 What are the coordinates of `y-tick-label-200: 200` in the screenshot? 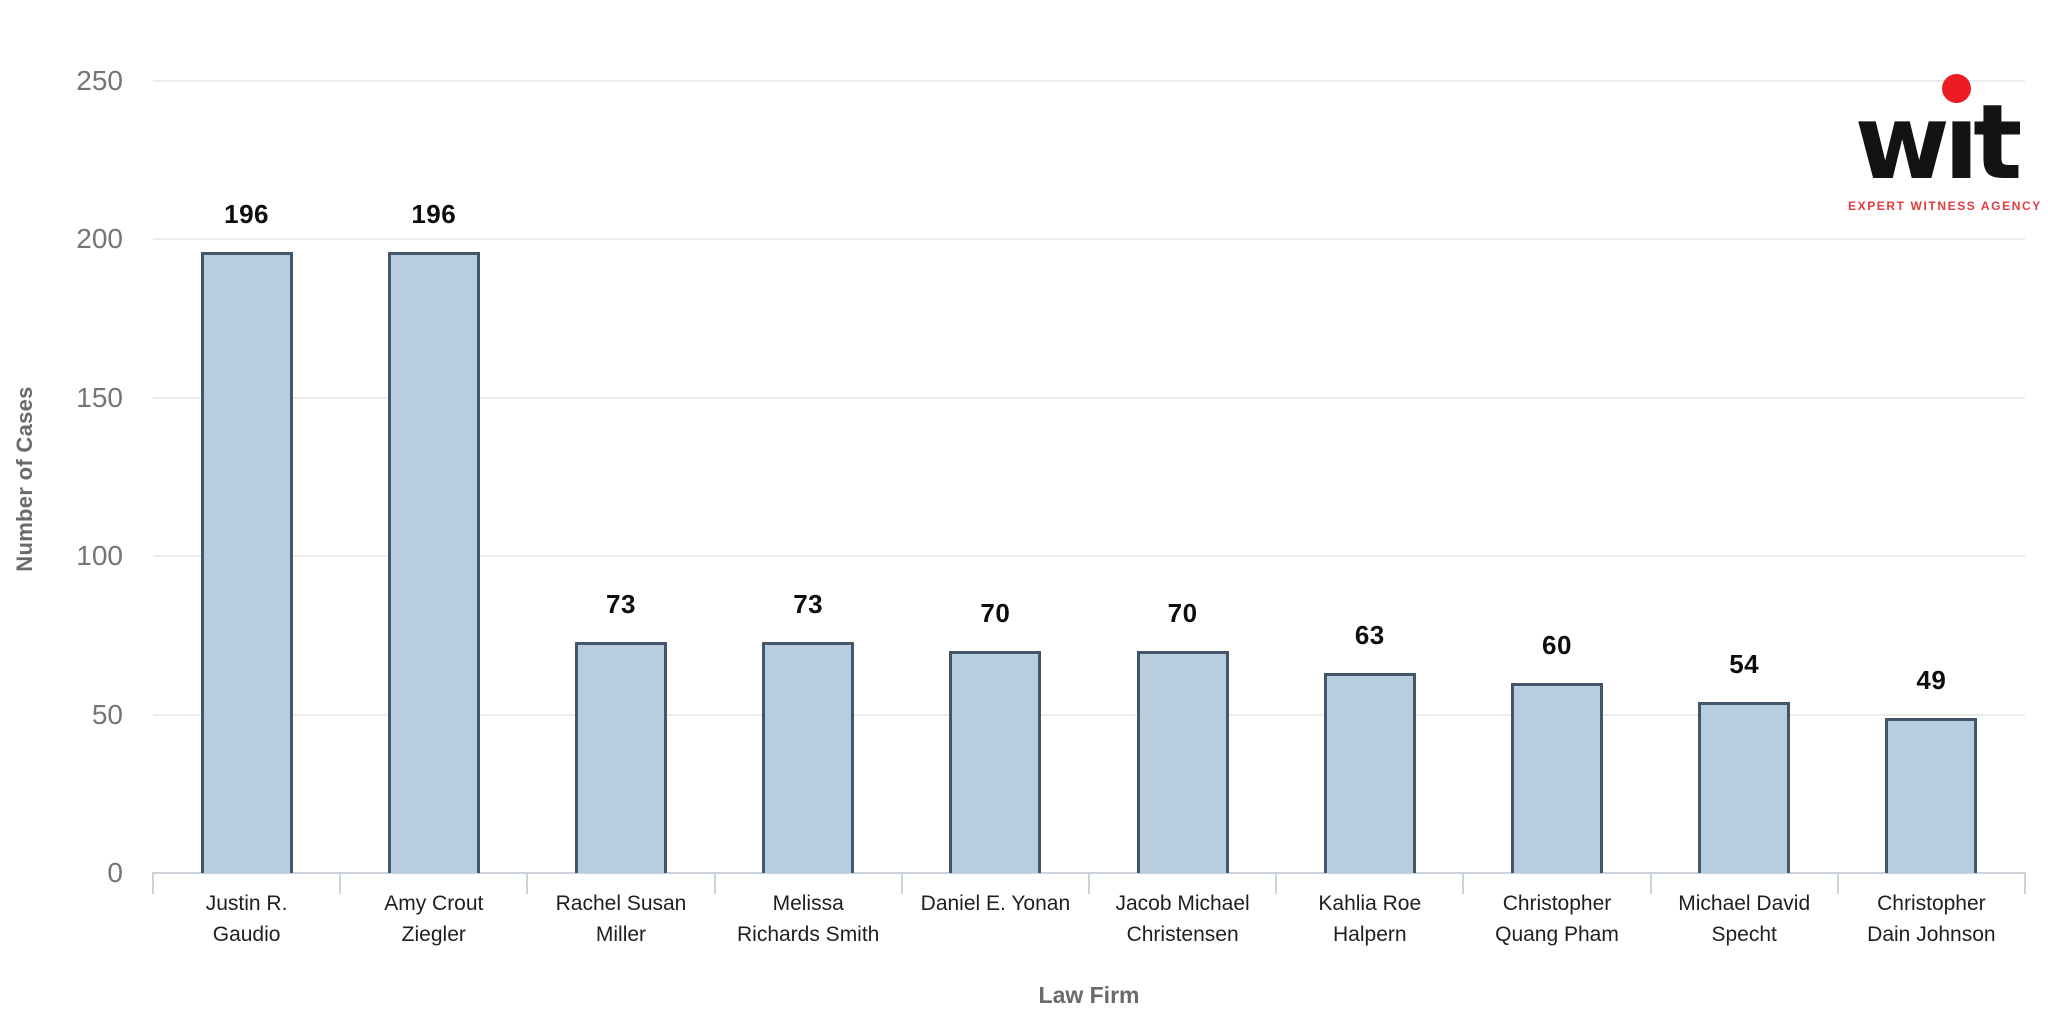 It's located at (99, 239).